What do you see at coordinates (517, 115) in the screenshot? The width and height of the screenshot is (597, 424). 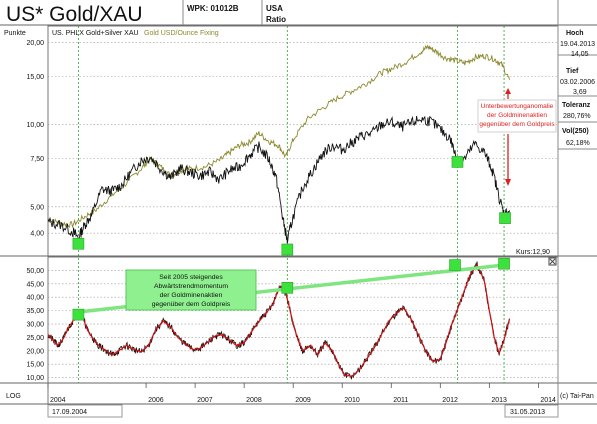 I see `red-annotation-line-2: der Goldminenaktien` at bounding box center [517, 115].